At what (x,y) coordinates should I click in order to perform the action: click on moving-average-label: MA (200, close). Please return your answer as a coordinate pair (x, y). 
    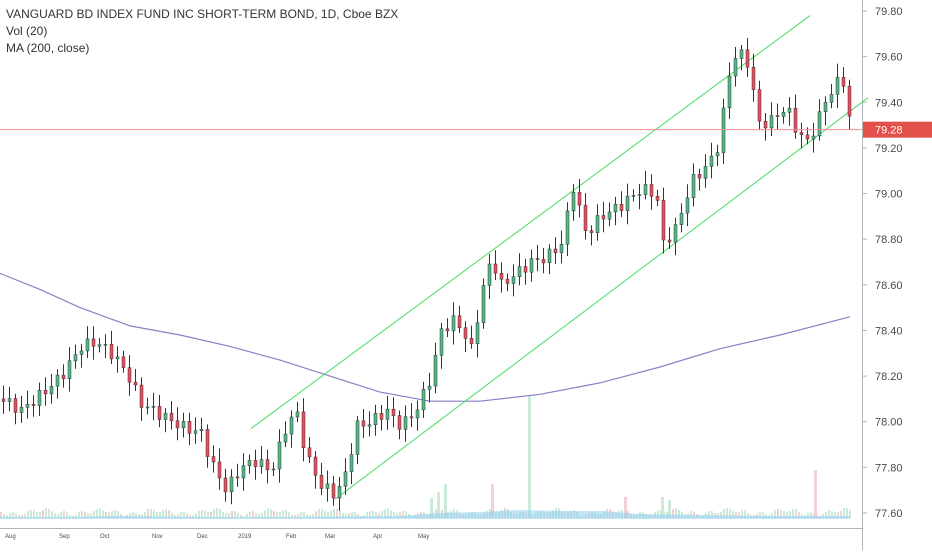
    Looking at the image, I should click on (48, 48).